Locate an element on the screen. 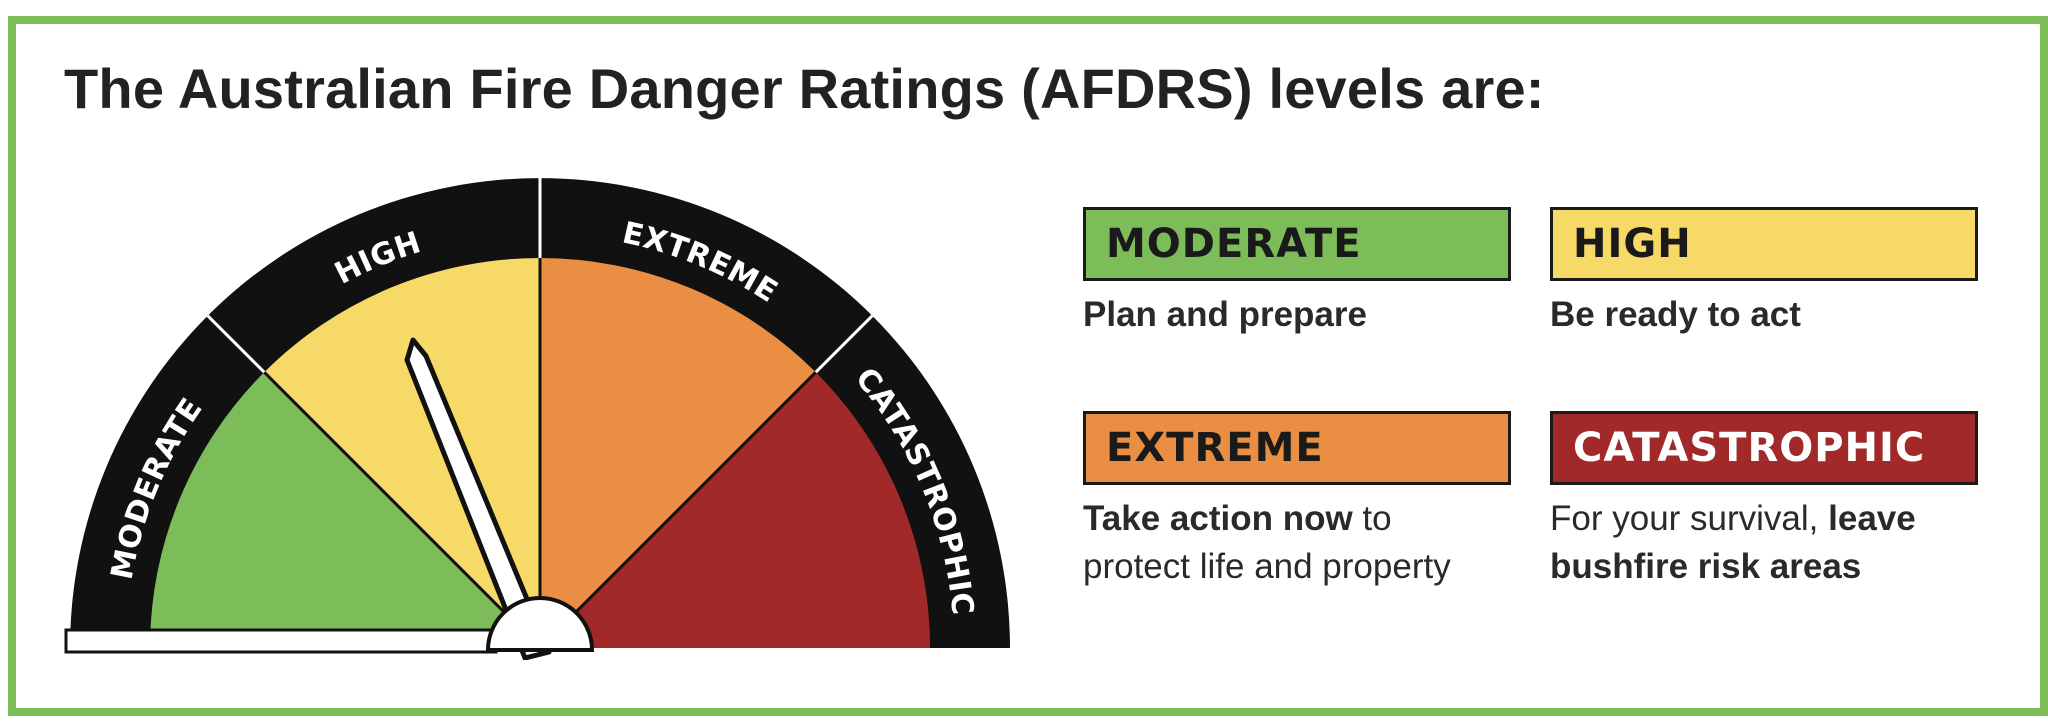 This screenshot has height=724, width=2048. gauge-wedge-catastrophic is located at coordinates (735, 510).